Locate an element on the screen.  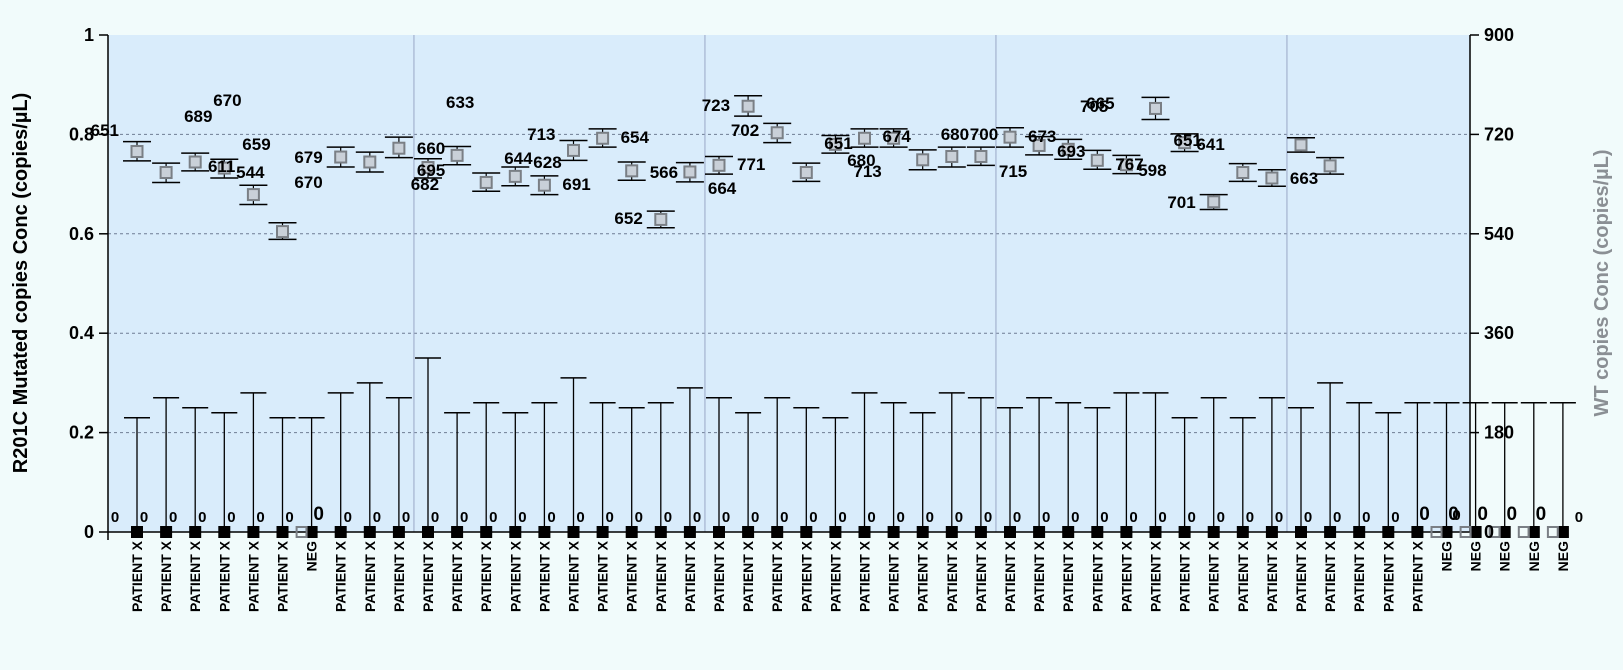
wt-data-label: 723 is located at coordinates (716, 105).